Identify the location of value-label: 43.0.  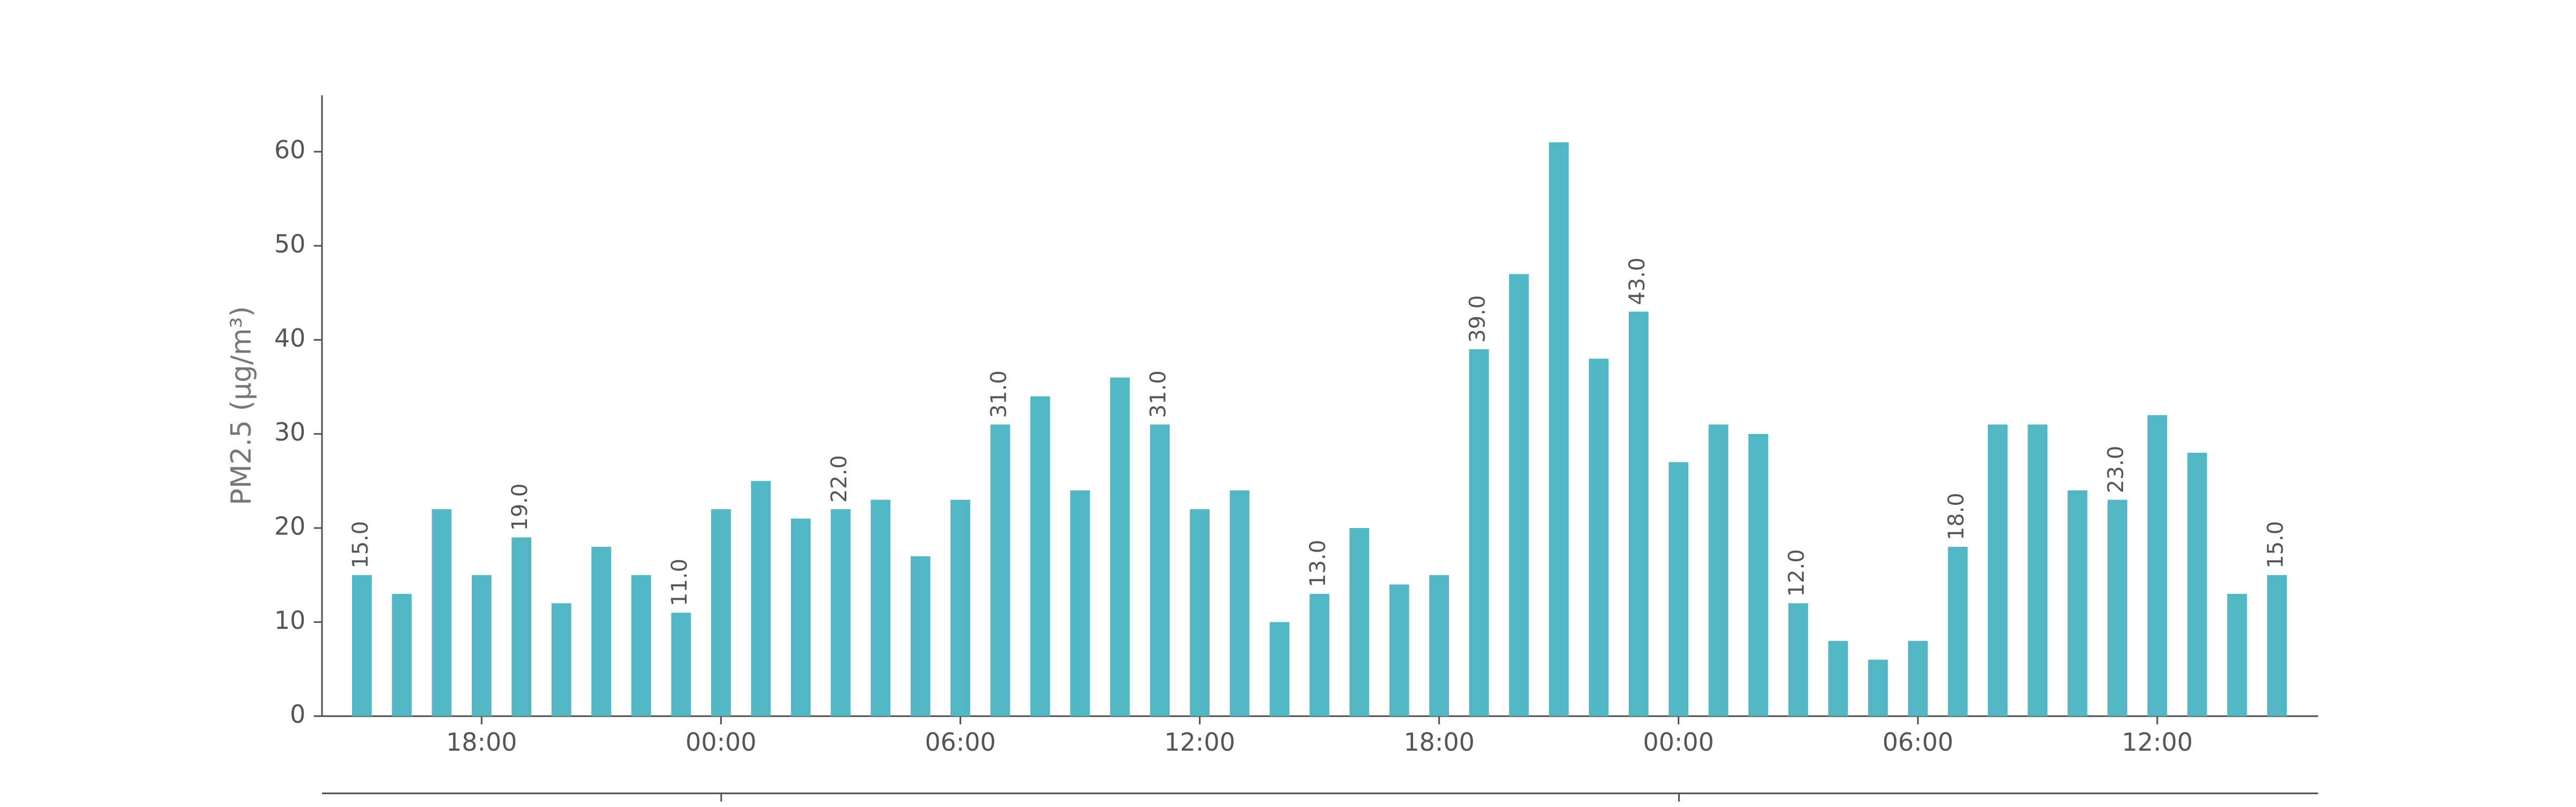
(1637, 281).